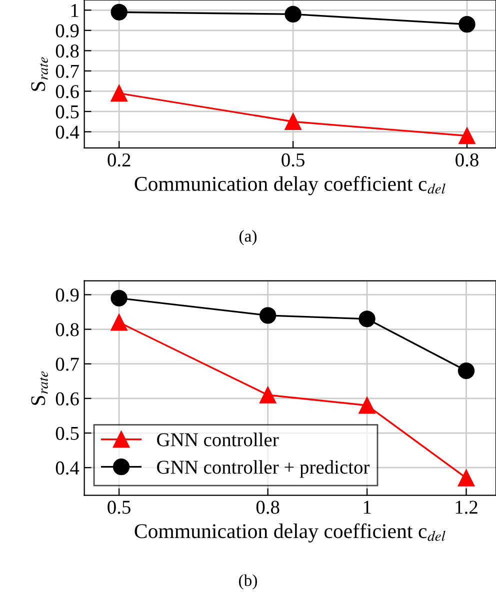 The height and width of the screenshot is (604, 496). What do you see at coordinates (248, 238) in the screenshot?
I see `text: (a)` at bounding box center [248, 238].